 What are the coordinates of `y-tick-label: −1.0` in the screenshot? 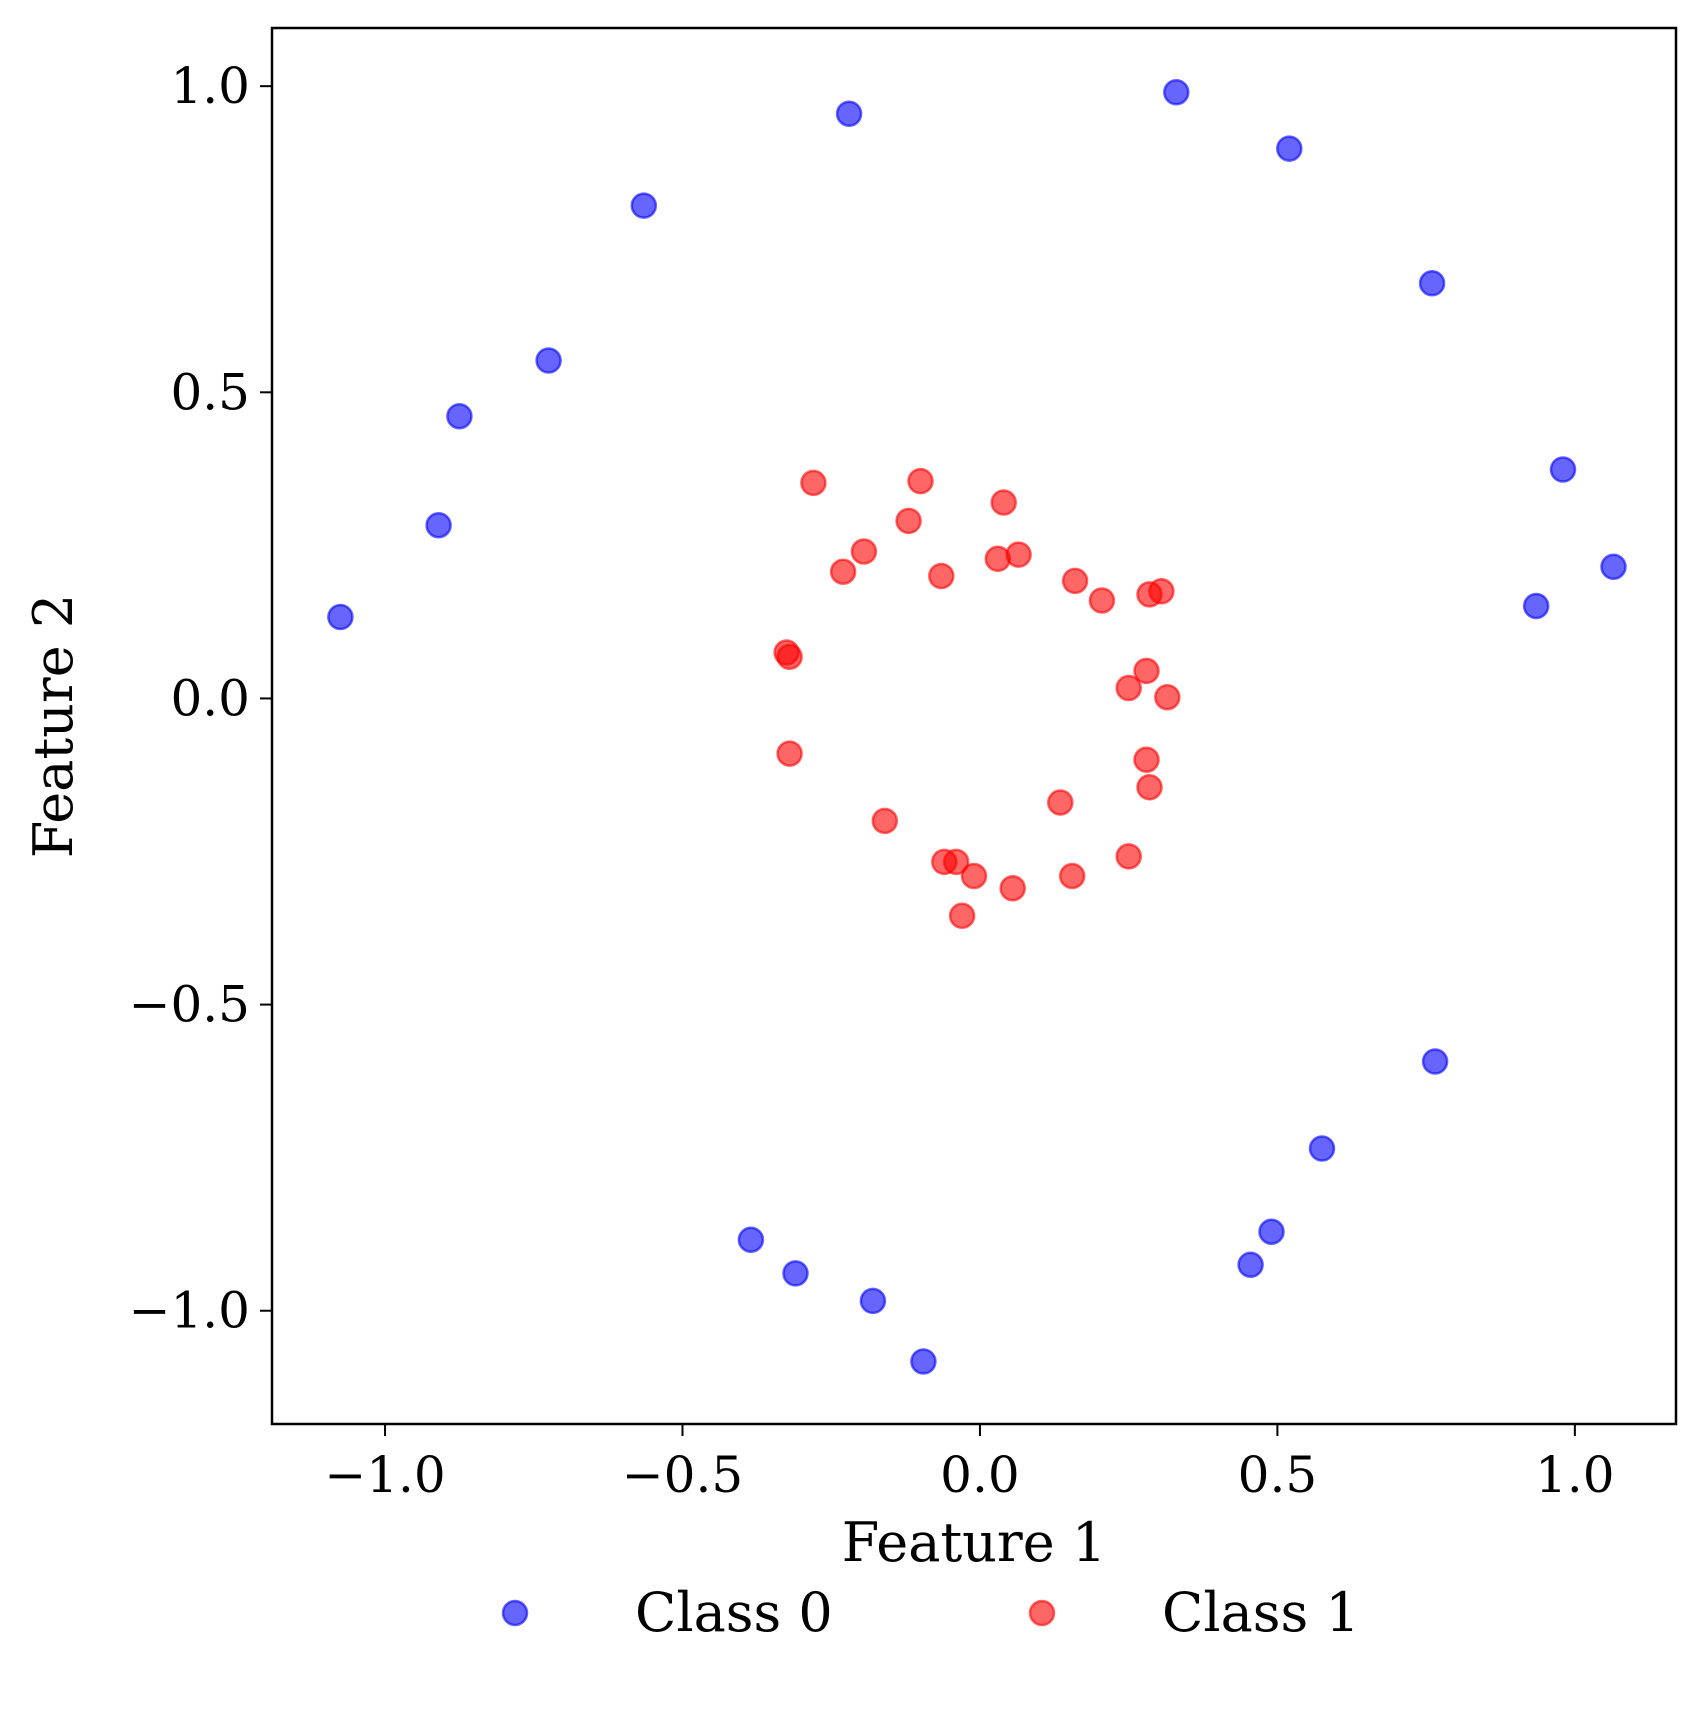 It's located at (189, 1311).